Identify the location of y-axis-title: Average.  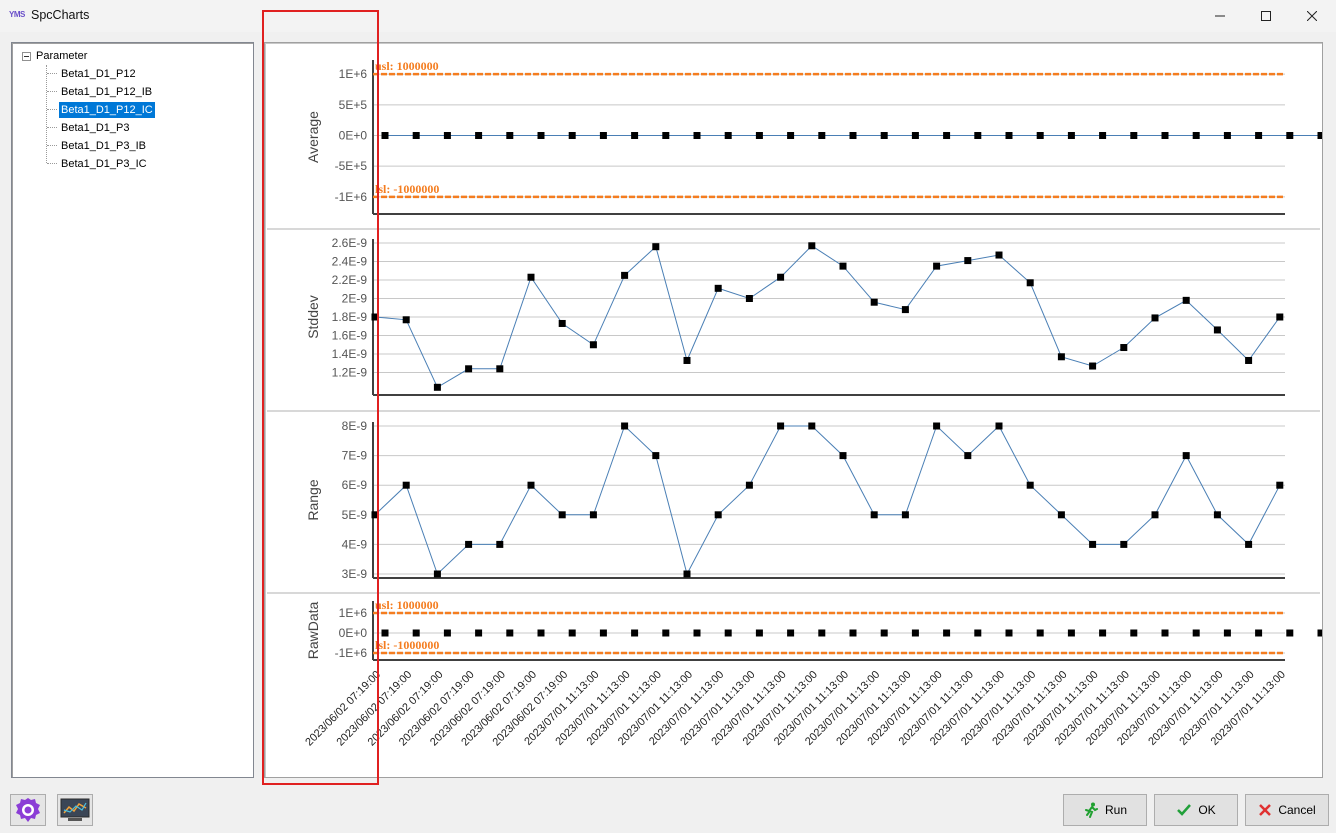
(313, 137).